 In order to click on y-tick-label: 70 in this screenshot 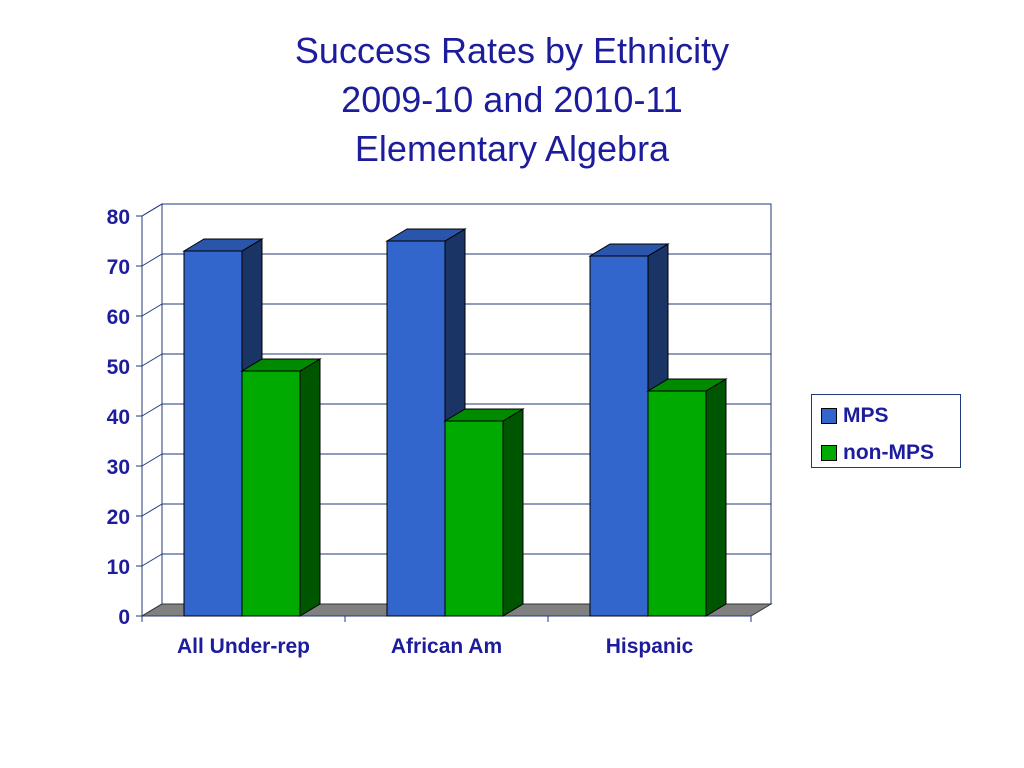, I will do `click(118, 267)`.